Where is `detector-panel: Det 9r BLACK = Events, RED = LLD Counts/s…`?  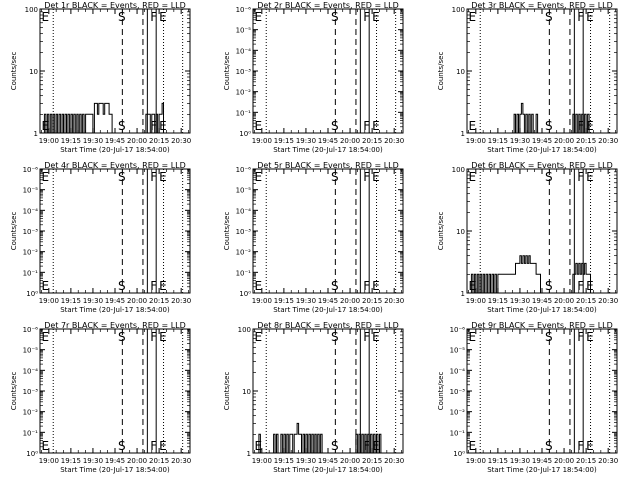 detector-panel: Det 9r BLACK = Events, RED = LLD Counts/s… is located at coordinates (527, 397).